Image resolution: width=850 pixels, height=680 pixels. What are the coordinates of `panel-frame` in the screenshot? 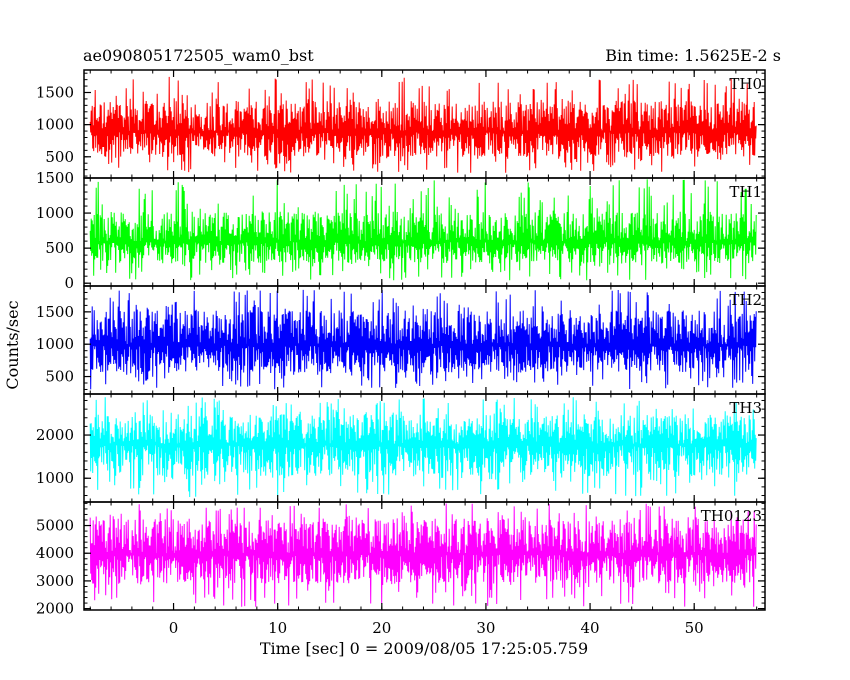 It's located at (424, 556).